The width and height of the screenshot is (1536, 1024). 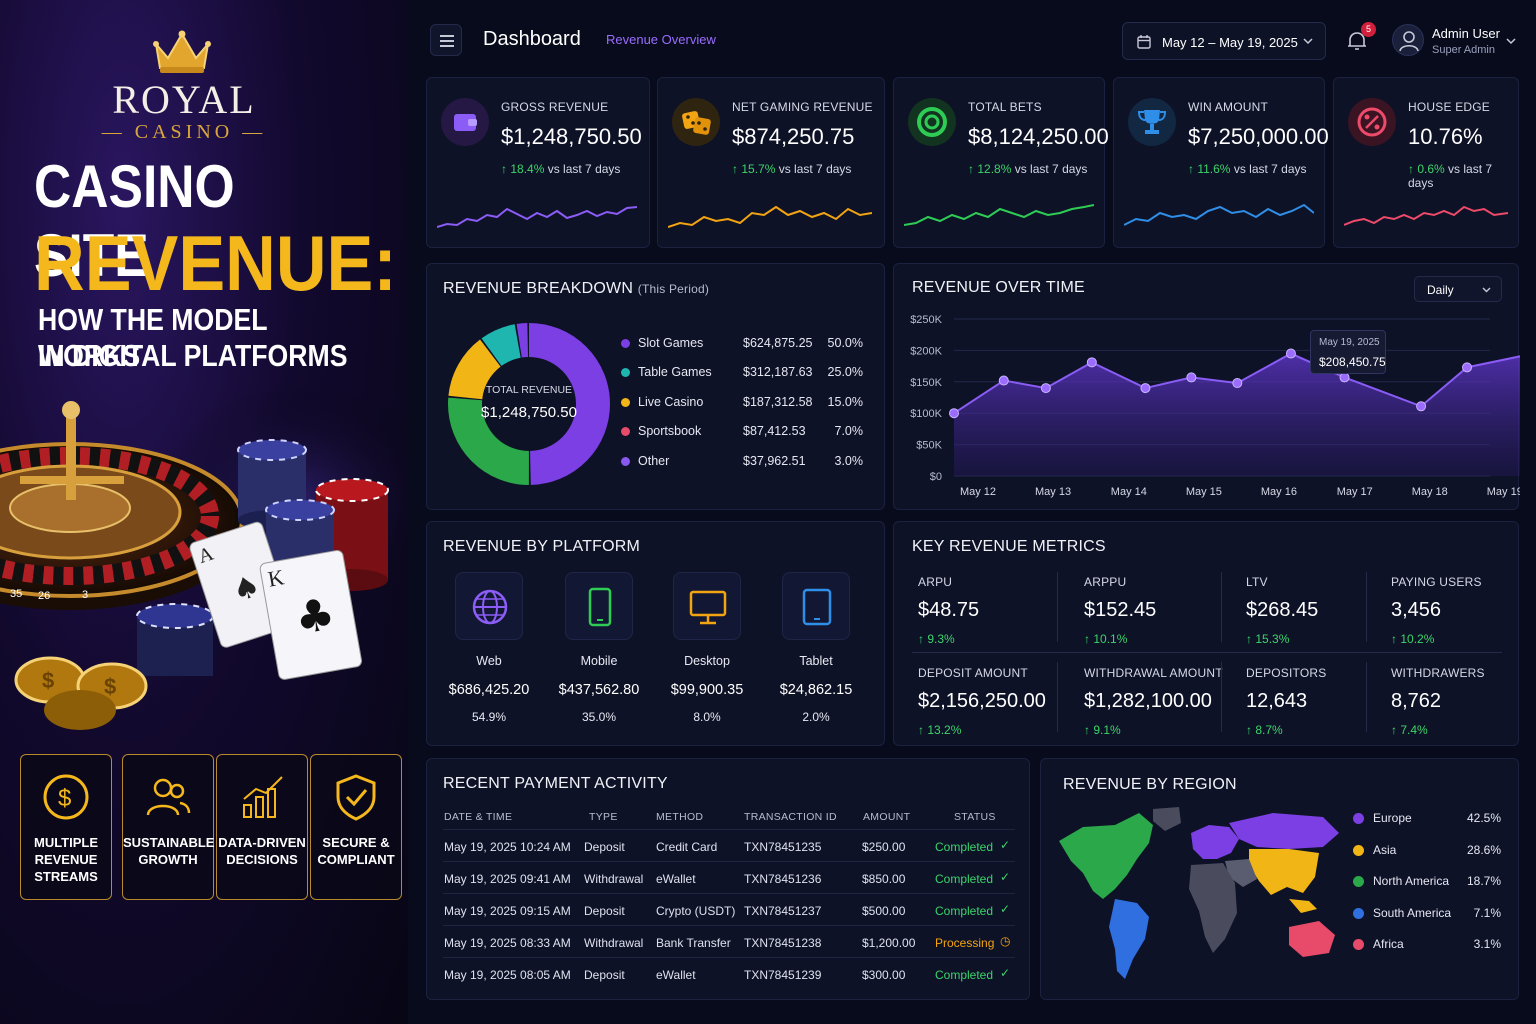 What do you see at coordinates (1129, 492) in the screenshot?
I see `x-tick-label: May 14` at bounding box center [1129, 492].